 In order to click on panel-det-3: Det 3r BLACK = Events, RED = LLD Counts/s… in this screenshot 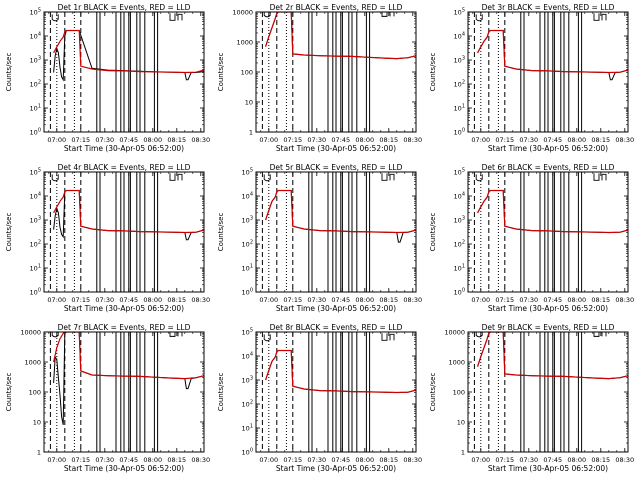, I will do `click(531, 78)`.